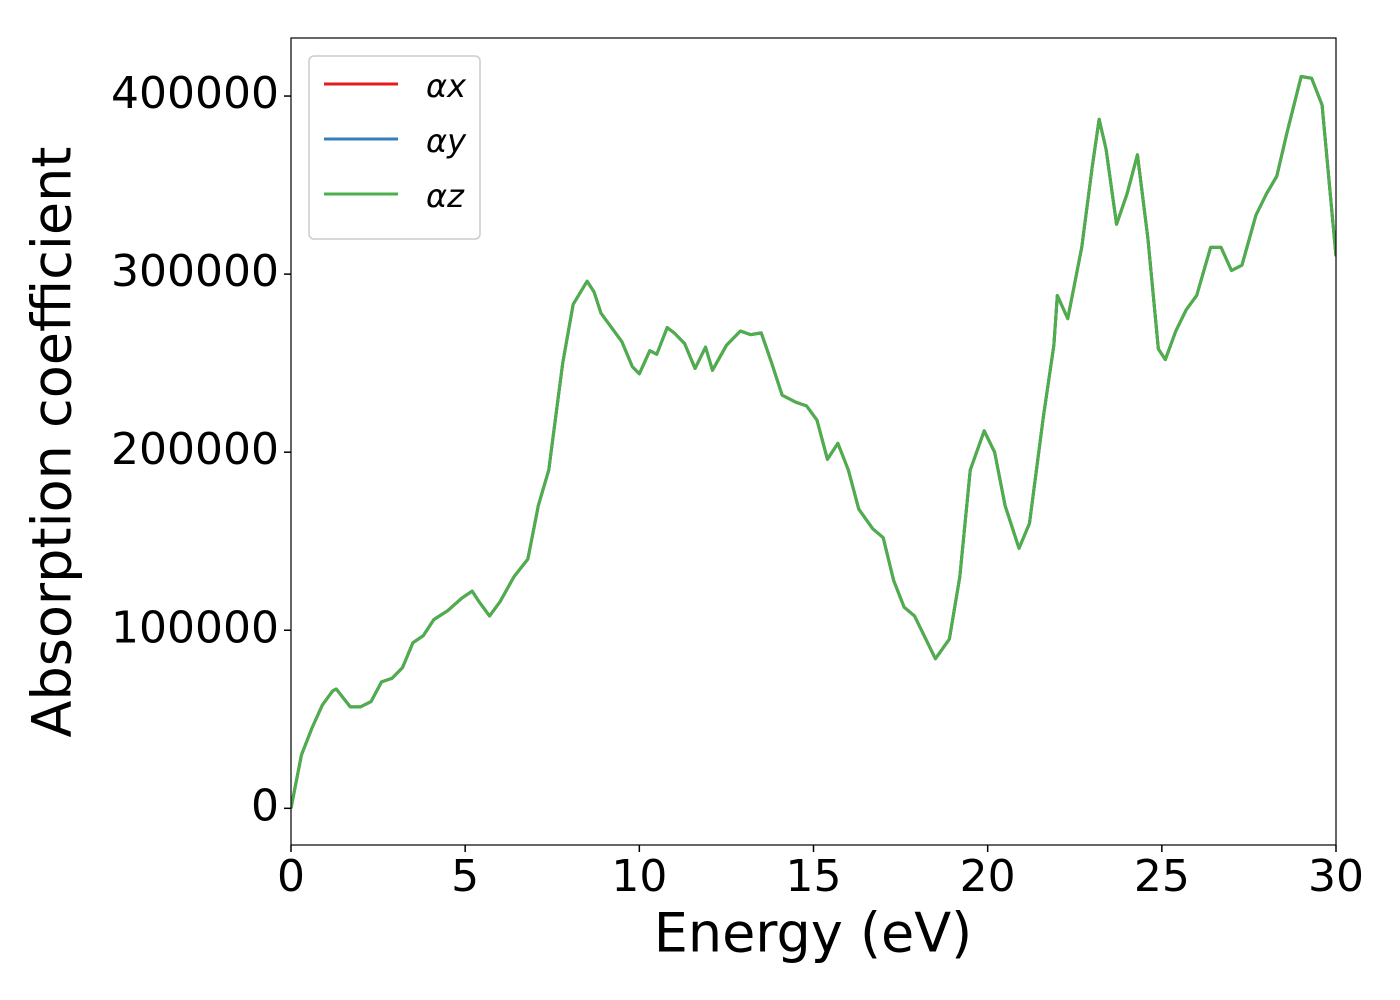 The width and height of the screenshot is (1400, 1000). I want to click on x-tick-label: 25, so click(1162, 876).